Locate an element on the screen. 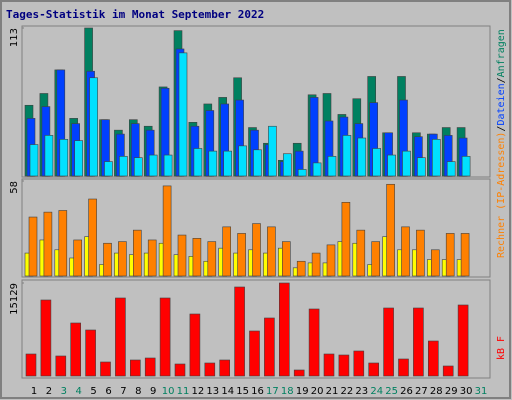  x-tick-label: 26 is located at coordinates (406, 391).